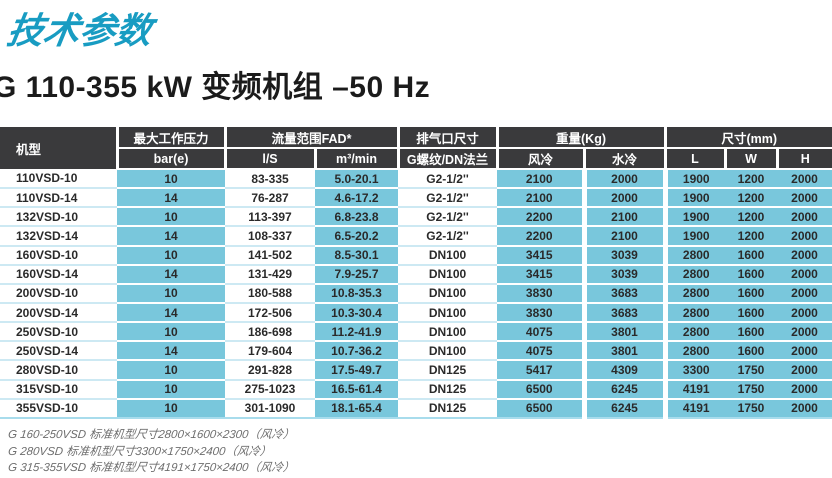  Describe the element at coordinates (416, 159) in the screenshot. I see `header-row-units: bar(e) l/S m³/min G螺纹/DN法兰 风冷 水冷 L W H` at that location.